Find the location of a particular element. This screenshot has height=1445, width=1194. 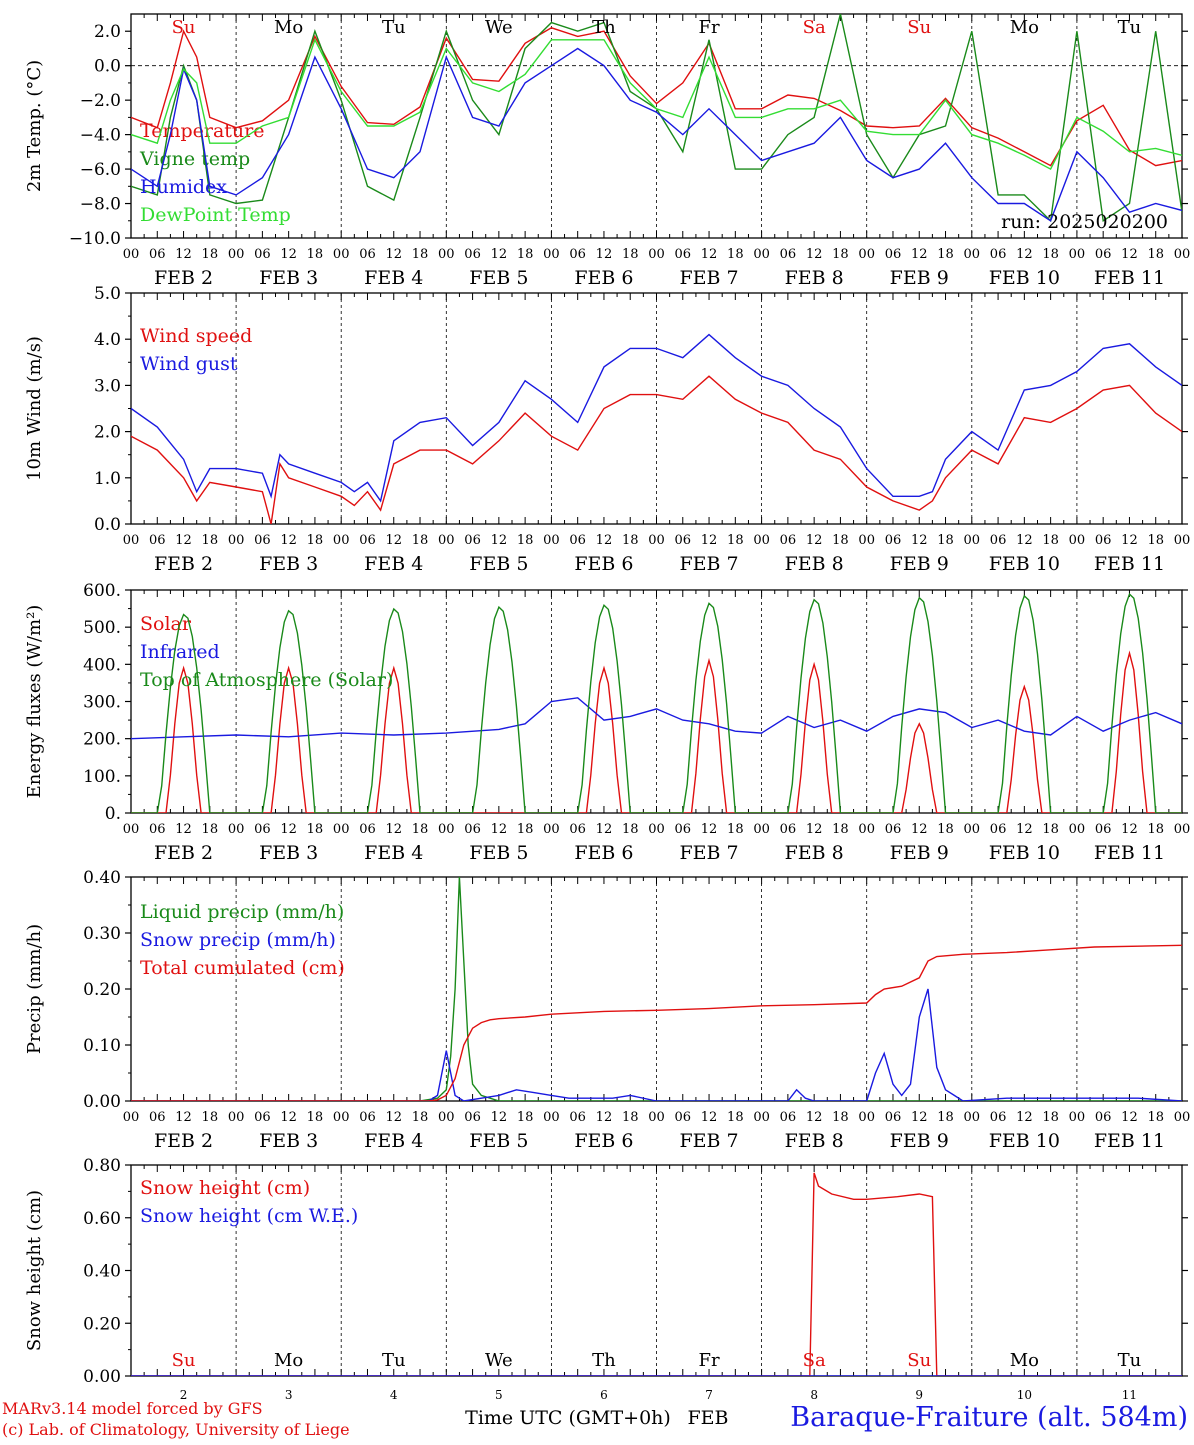

x-date-label: FEB 10 is located at coordinates (1024, 1141).